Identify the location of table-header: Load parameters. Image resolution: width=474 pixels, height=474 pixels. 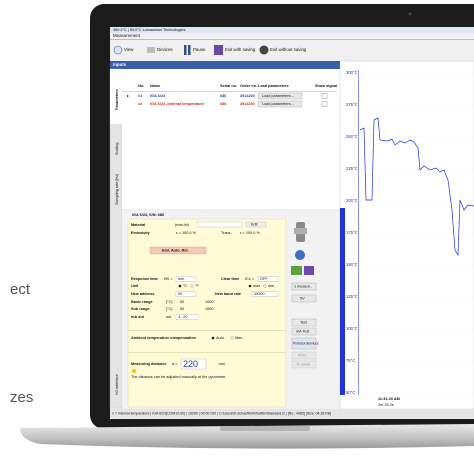
(273, 86).